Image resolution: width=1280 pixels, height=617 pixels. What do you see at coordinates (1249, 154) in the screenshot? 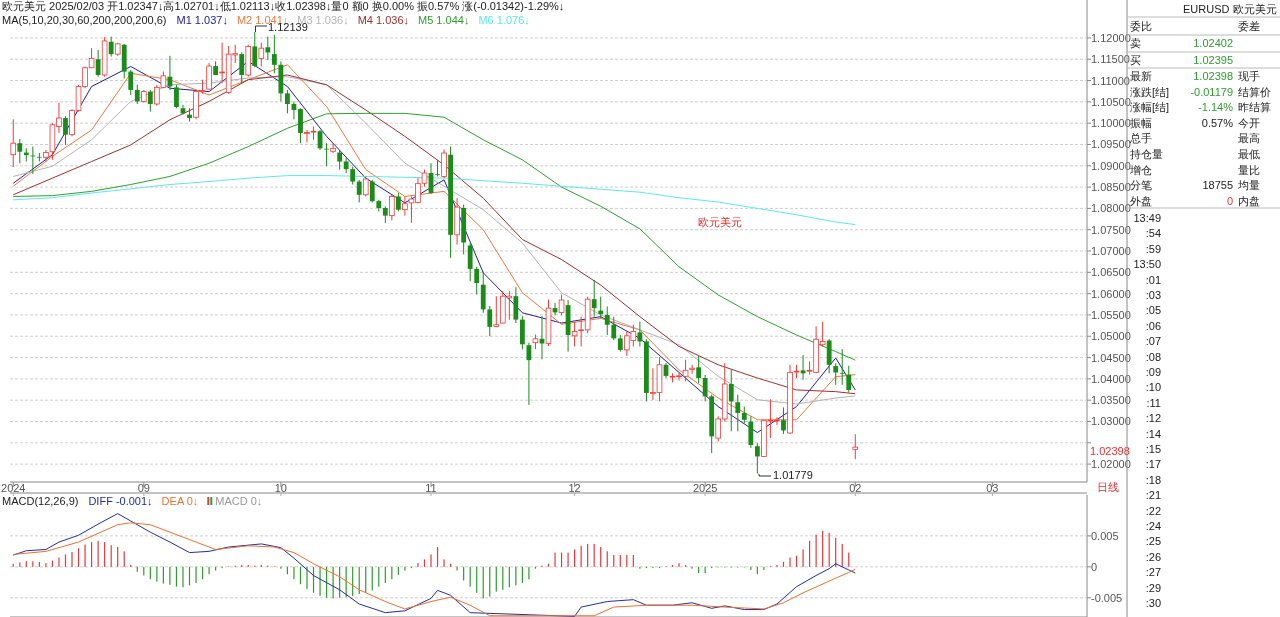
I see `text: 最低` at bounding box center [1249, 154].